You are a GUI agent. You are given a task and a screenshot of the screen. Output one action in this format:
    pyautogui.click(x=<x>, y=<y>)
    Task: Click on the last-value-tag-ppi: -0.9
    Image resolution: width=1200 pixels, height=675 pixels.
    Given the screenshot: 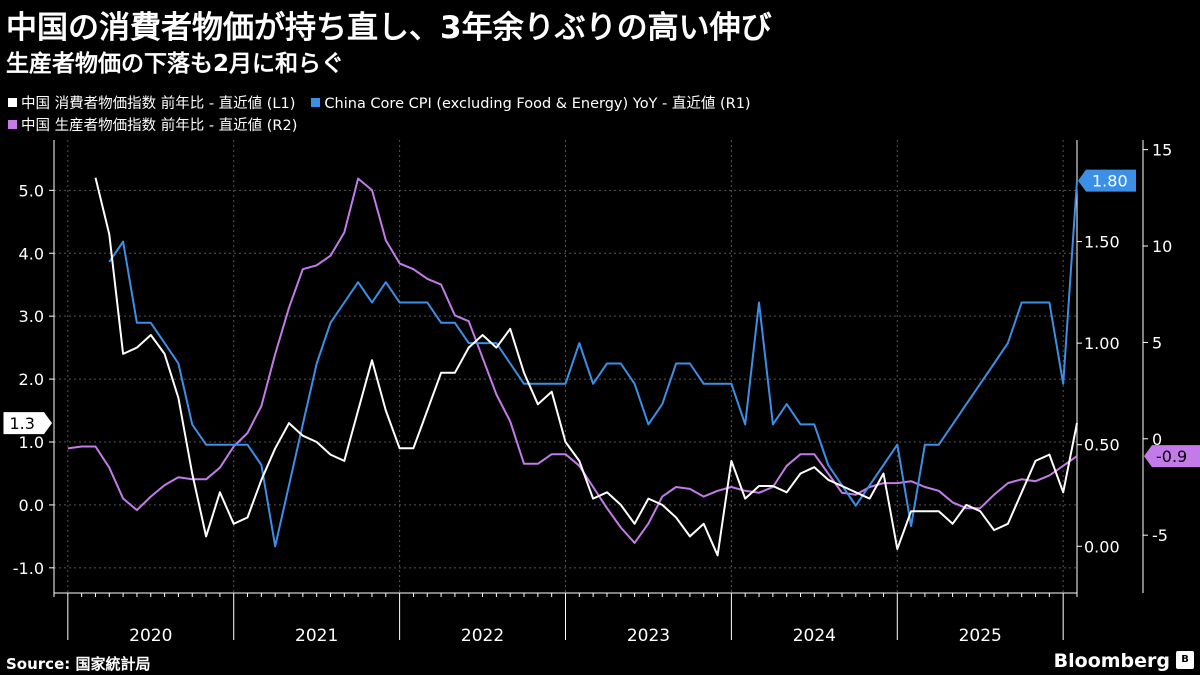 What is the action you would take?
    pyautogui.click(x=1171, y=456)
    